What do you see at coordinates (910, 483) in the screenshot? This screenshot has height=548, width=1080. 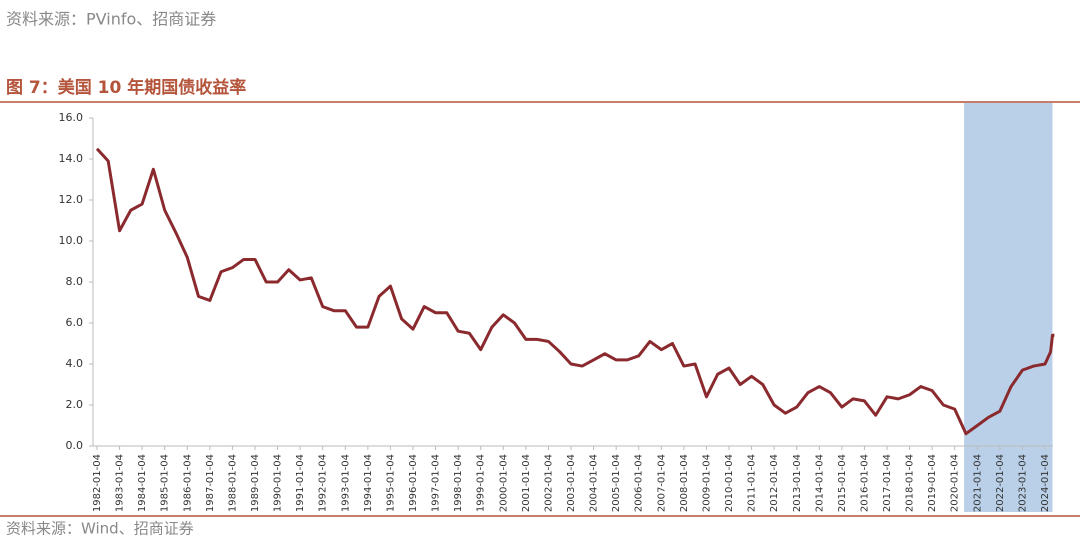 I see `x-tick-label: 2018-01-04` at bounding box center [910, 483].